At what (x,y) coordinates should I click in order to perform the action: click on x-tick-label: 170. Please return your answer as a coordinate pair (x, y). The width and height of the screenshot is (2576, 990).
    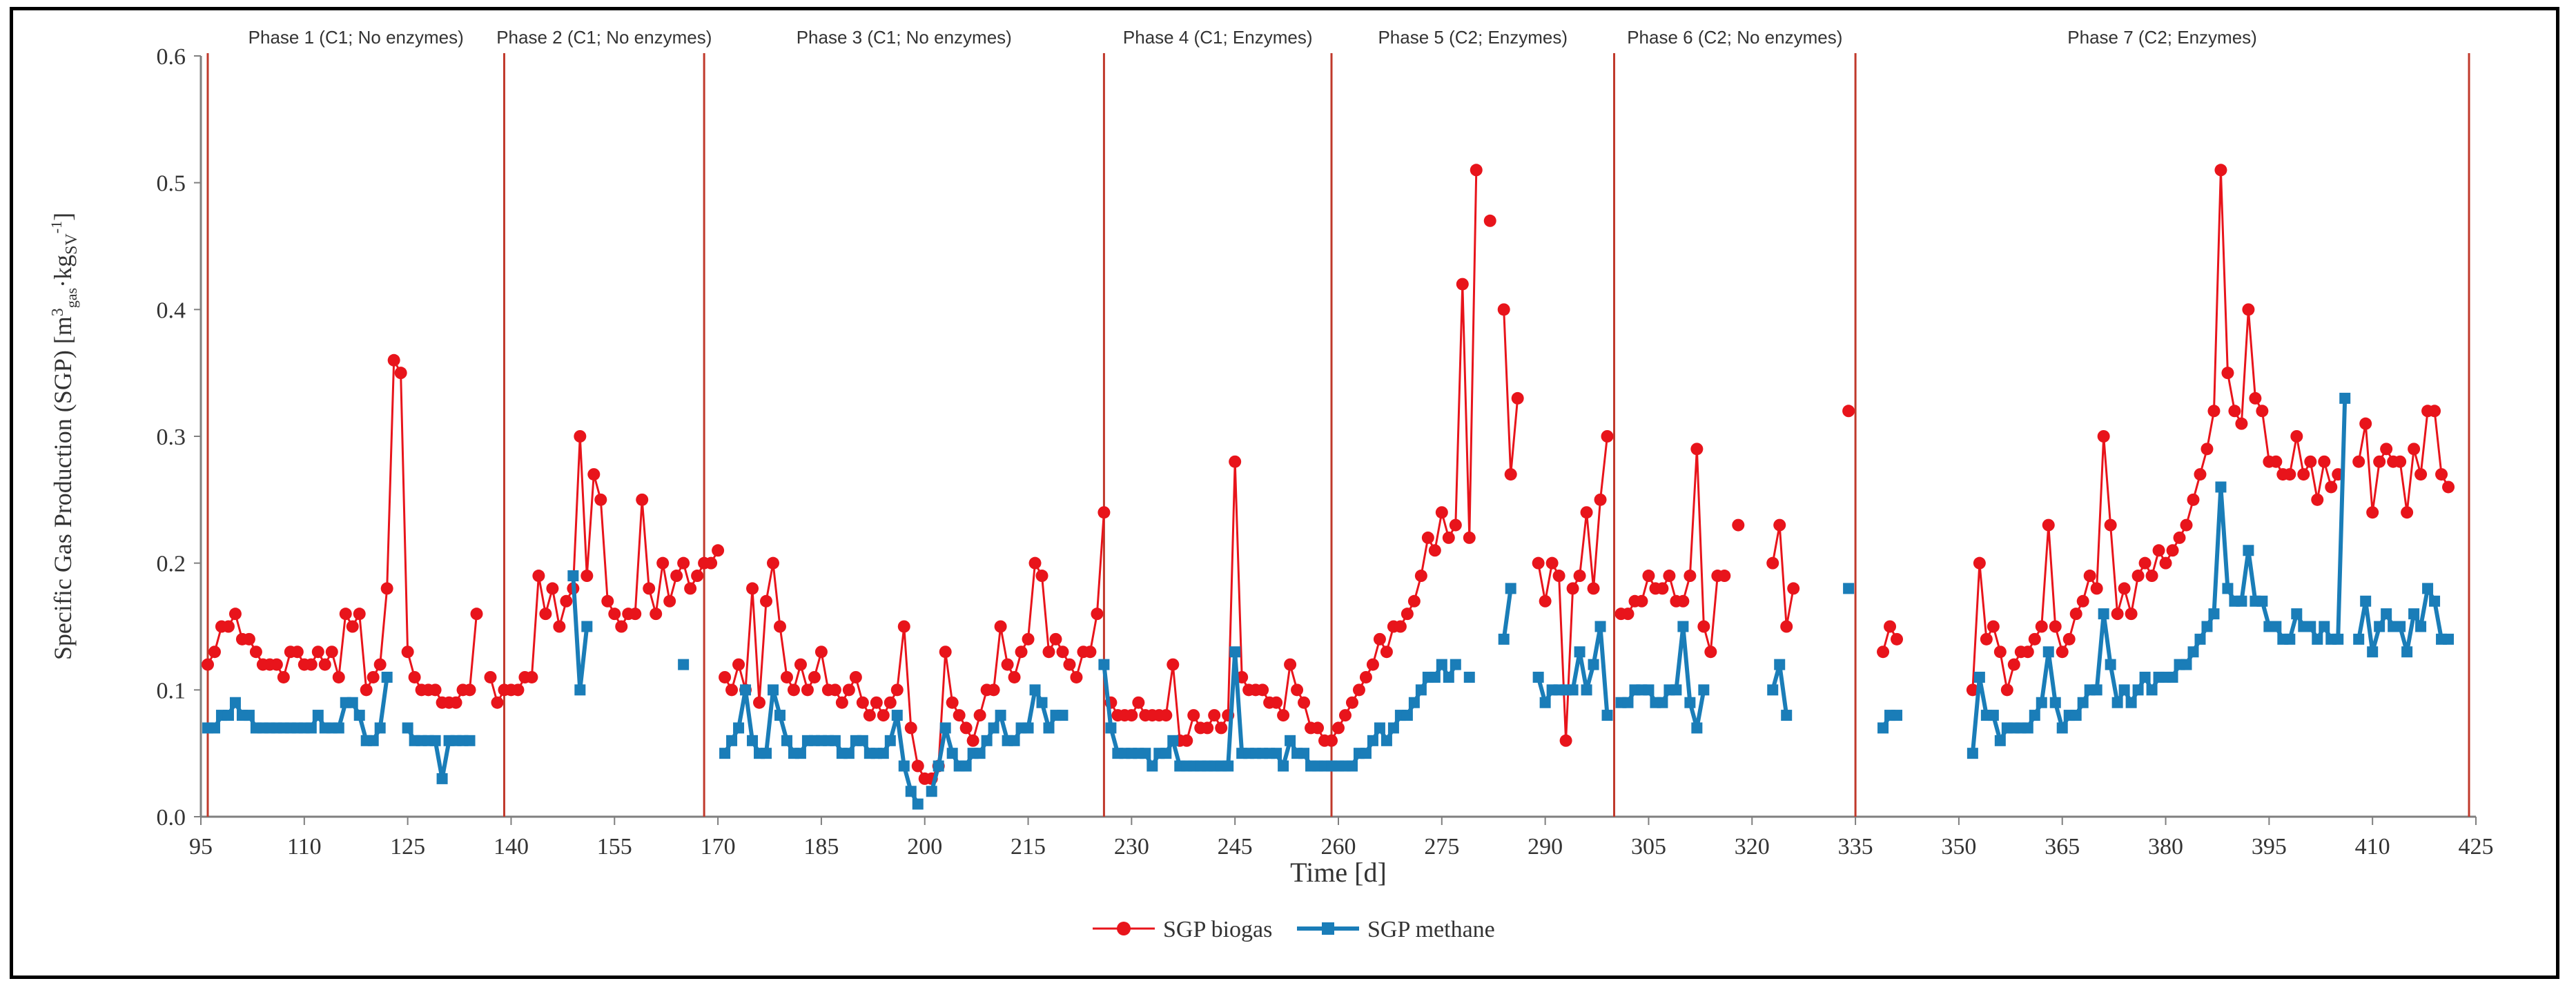
    Looking at the image, I should click on (718, 847).